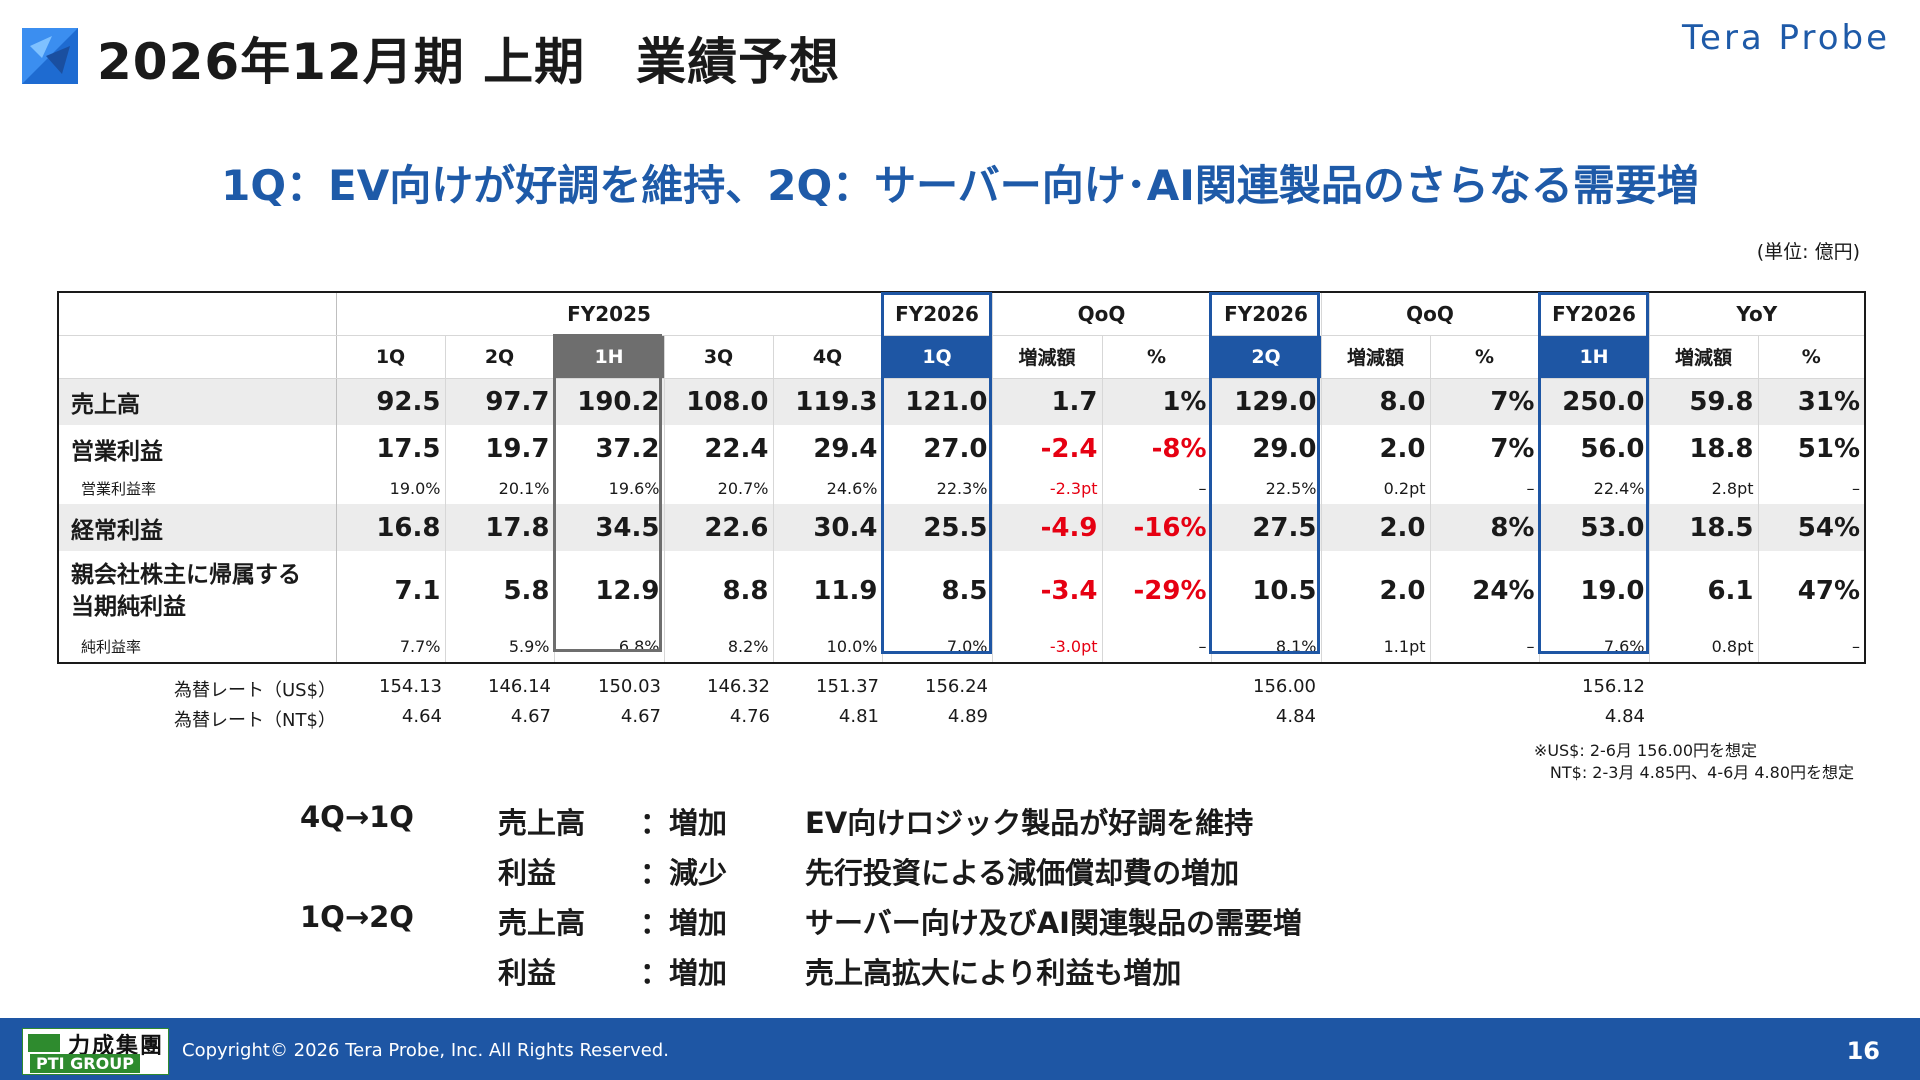  I want to click on brand-logo: Tera Probe, so click(1786, 38).